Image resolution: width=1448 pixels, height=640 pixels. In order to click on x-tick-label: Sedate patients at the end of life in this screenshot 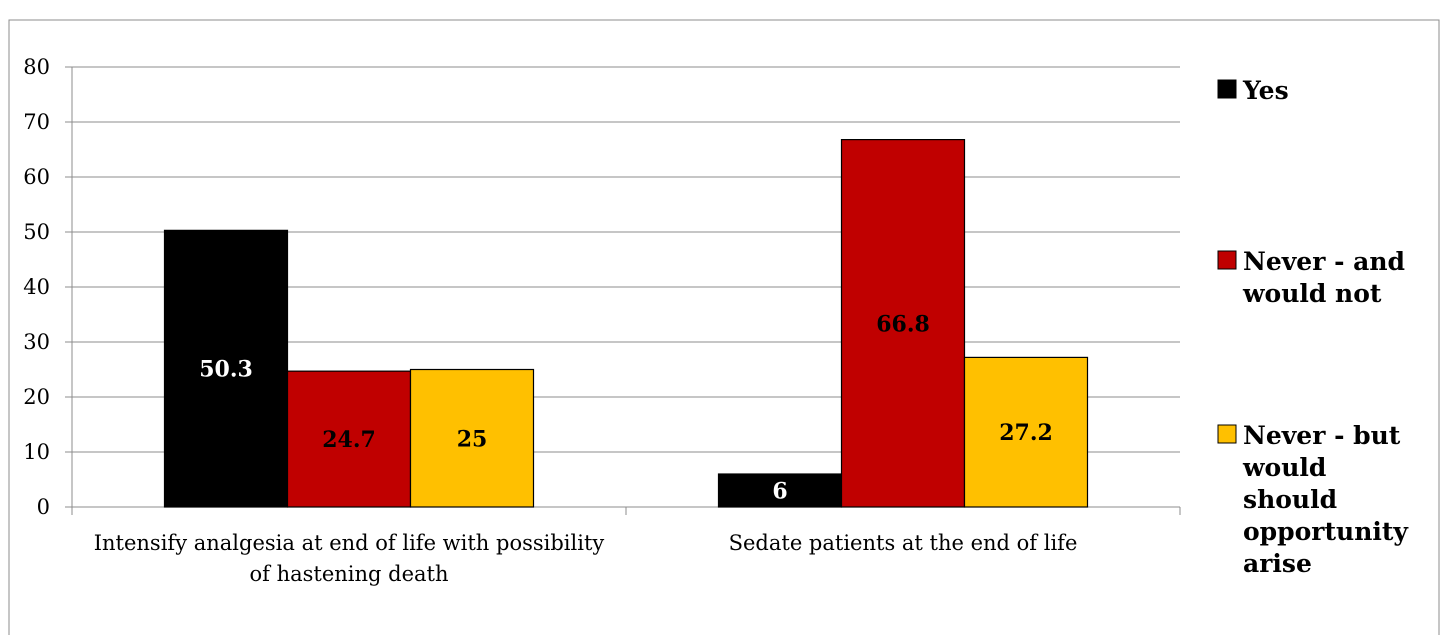, I will do `click(903, 543)`.